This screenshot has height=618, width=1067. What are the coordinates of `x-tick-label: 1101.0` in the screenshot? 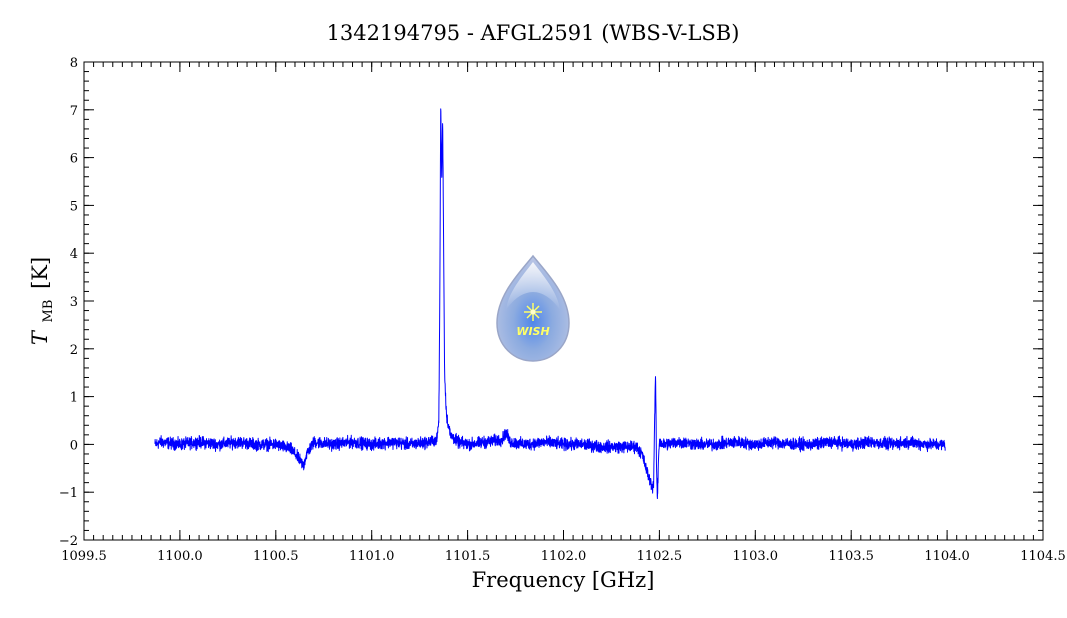 It's located at (372, 556).